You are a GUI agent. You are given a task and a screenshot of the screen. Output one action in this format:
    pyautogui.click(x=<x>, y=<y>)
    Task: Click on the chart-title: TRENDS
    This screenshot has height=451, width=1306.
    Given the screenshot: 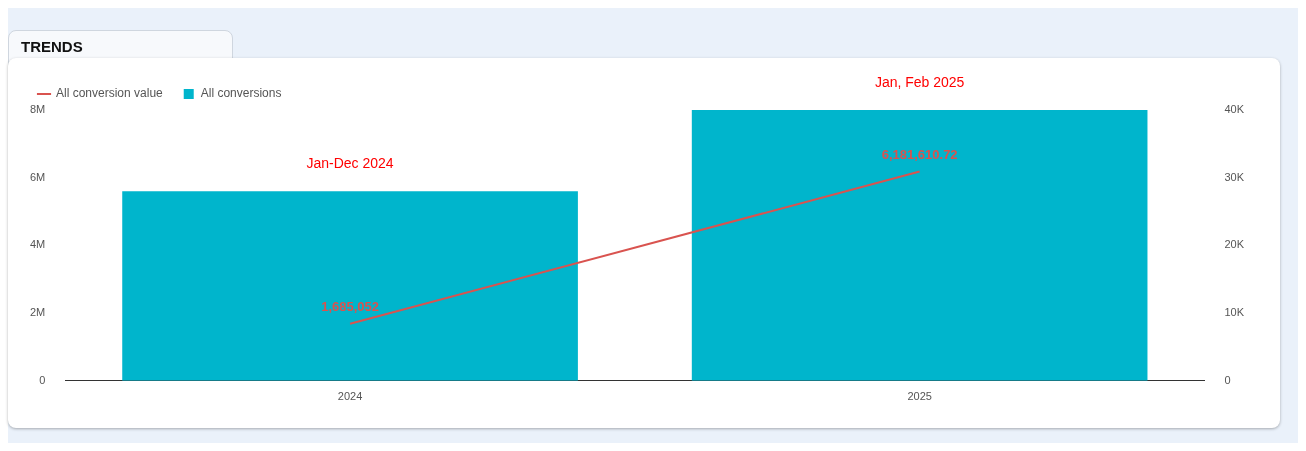 What is the action you would take?
    pyautogui.click(x=120, y=50)
    